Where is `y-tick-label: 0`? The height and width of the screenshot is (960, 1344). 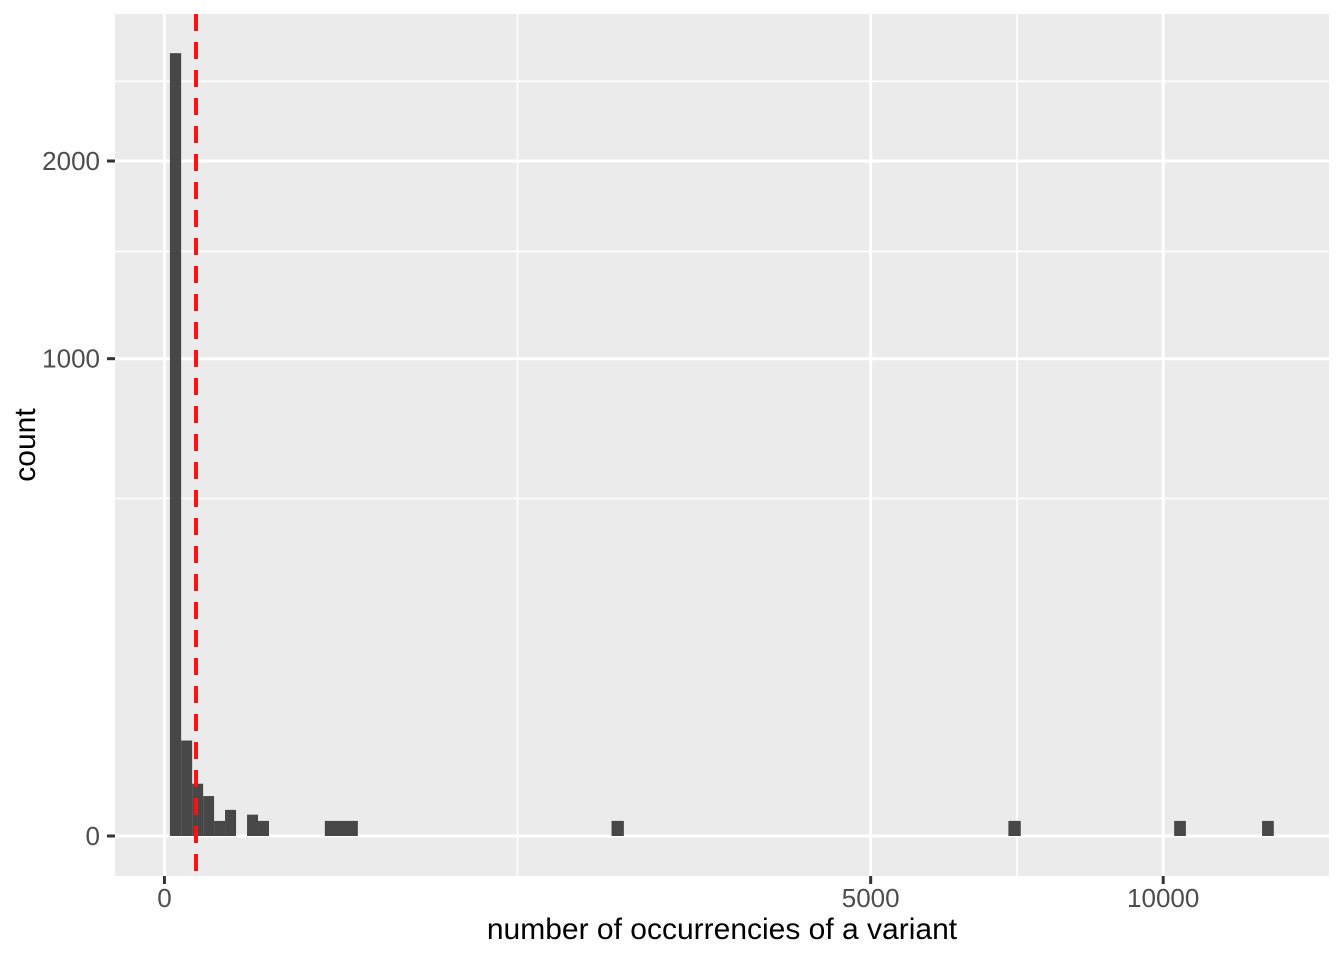 y-tick-label: 0 is located at coordinates (93, 836).